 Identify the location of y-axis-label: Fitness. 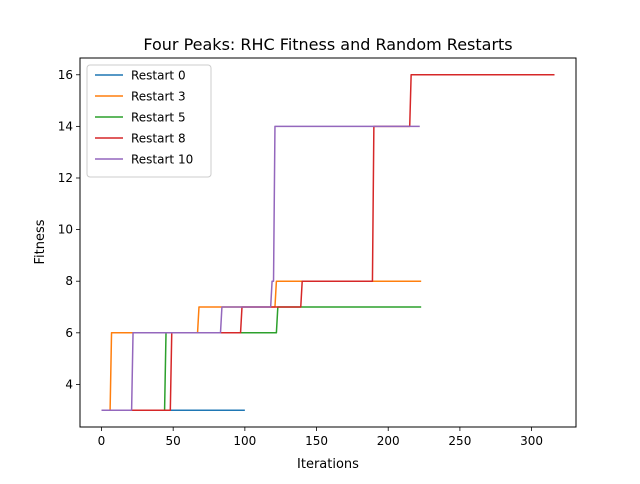
(40, 241).